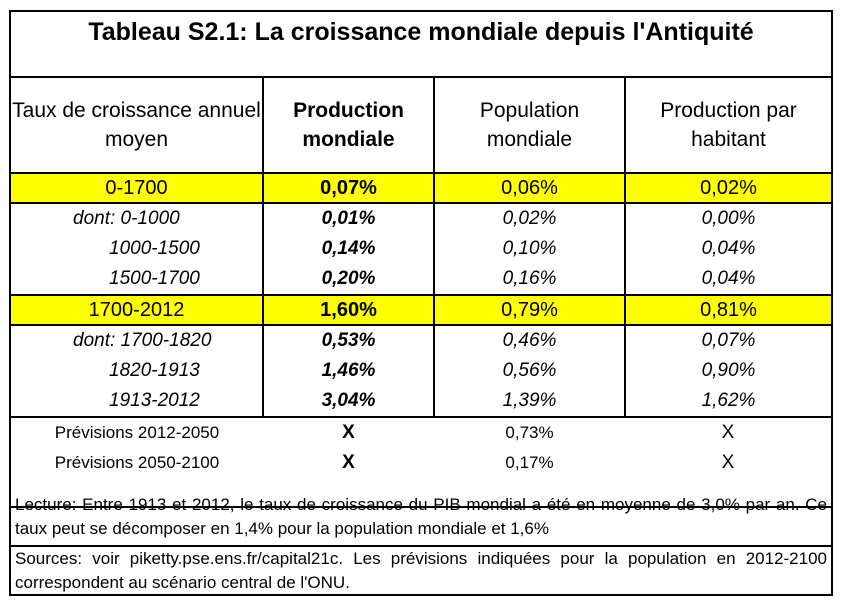 This screenshot has width=845, height=607. I want to click on period-label: Prévisions 2012-2050, so click(137, 432).